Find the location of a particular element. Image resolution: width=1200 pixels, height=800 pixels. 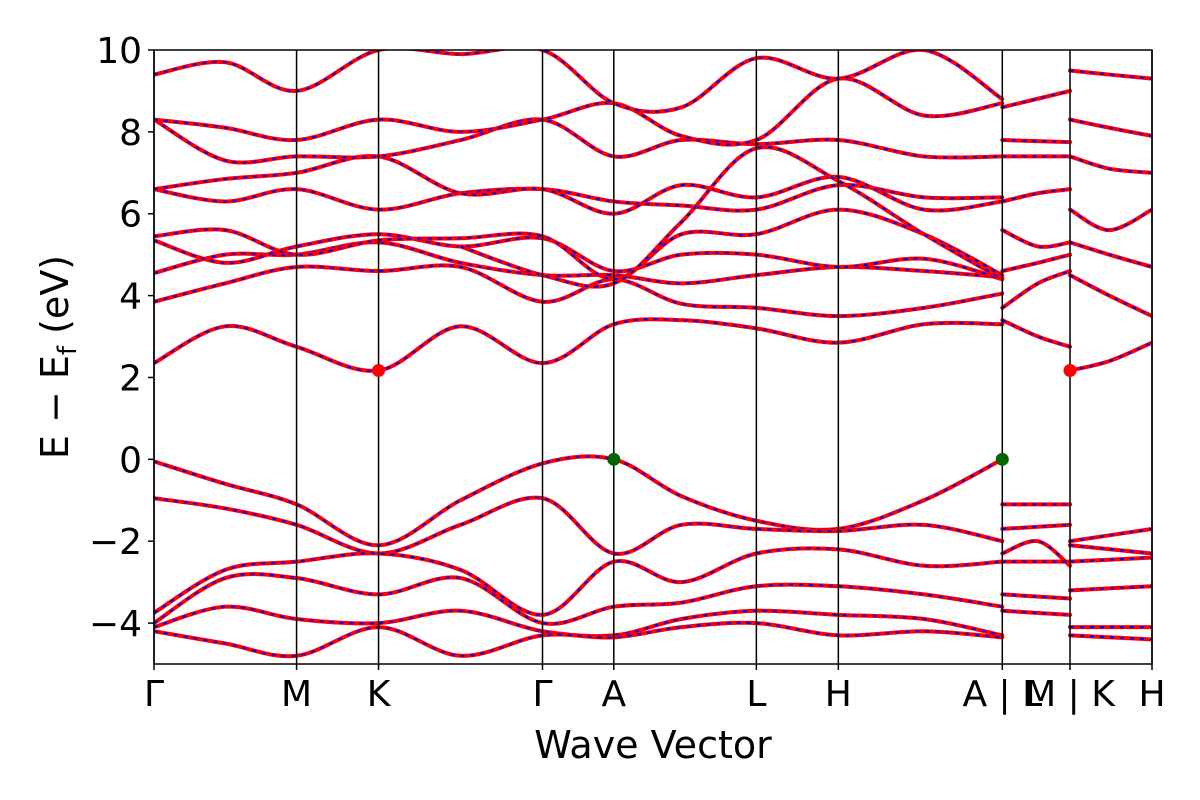

y-tick-label-1: −2 is located at coordinates (115, 542).